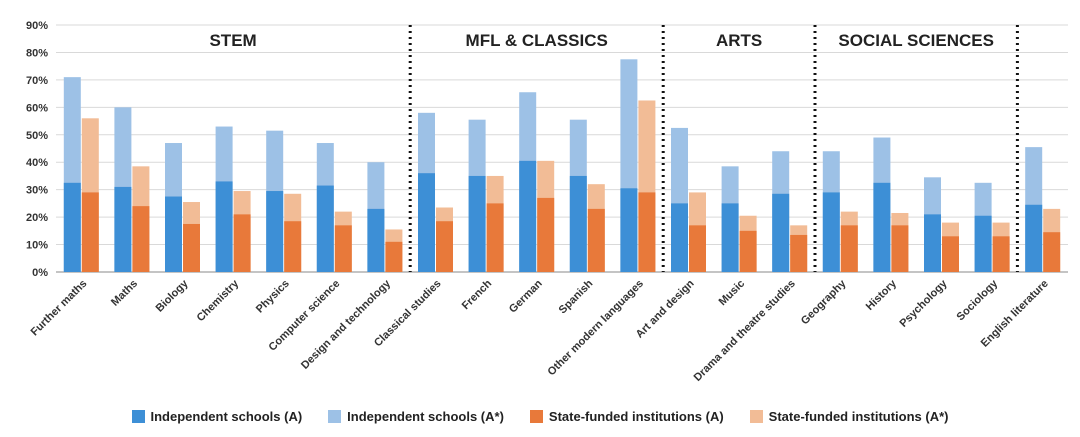 The height and width of the screenshot is (437, 1080). I want to click on legend-label: Independent schools (A), so click(226, 416).